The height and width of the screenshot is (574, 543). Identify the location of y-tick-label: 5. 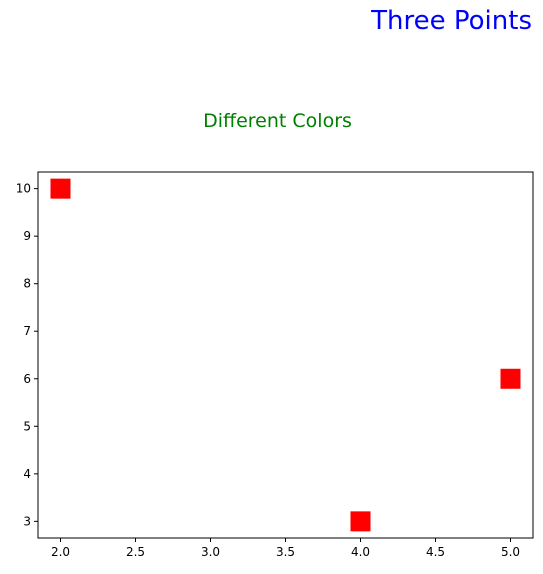
(27, 426).